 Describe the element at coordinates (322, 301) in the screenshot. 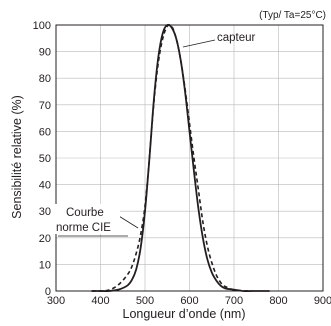

I see `x-tick-label: 900` at that location.